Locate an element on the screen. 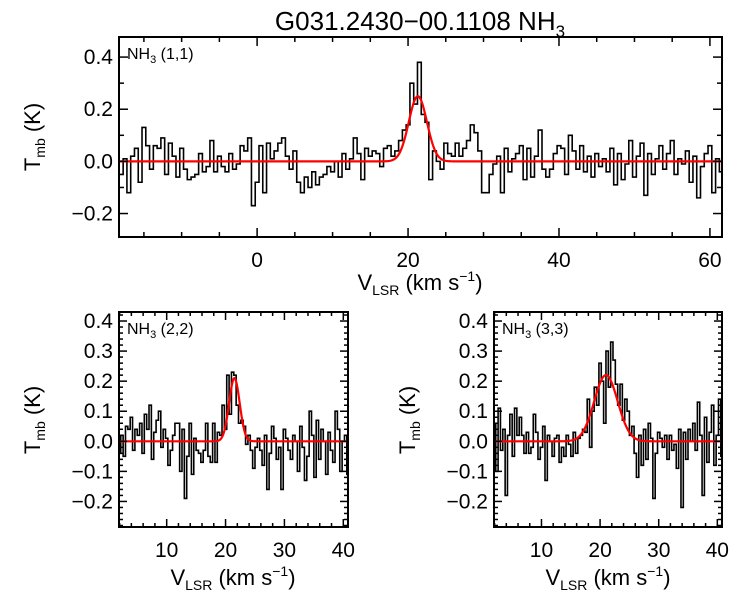 This screenshot has height=605, width=750. transition-label: NH3 (3,3) is located at coordinates (535, 331).